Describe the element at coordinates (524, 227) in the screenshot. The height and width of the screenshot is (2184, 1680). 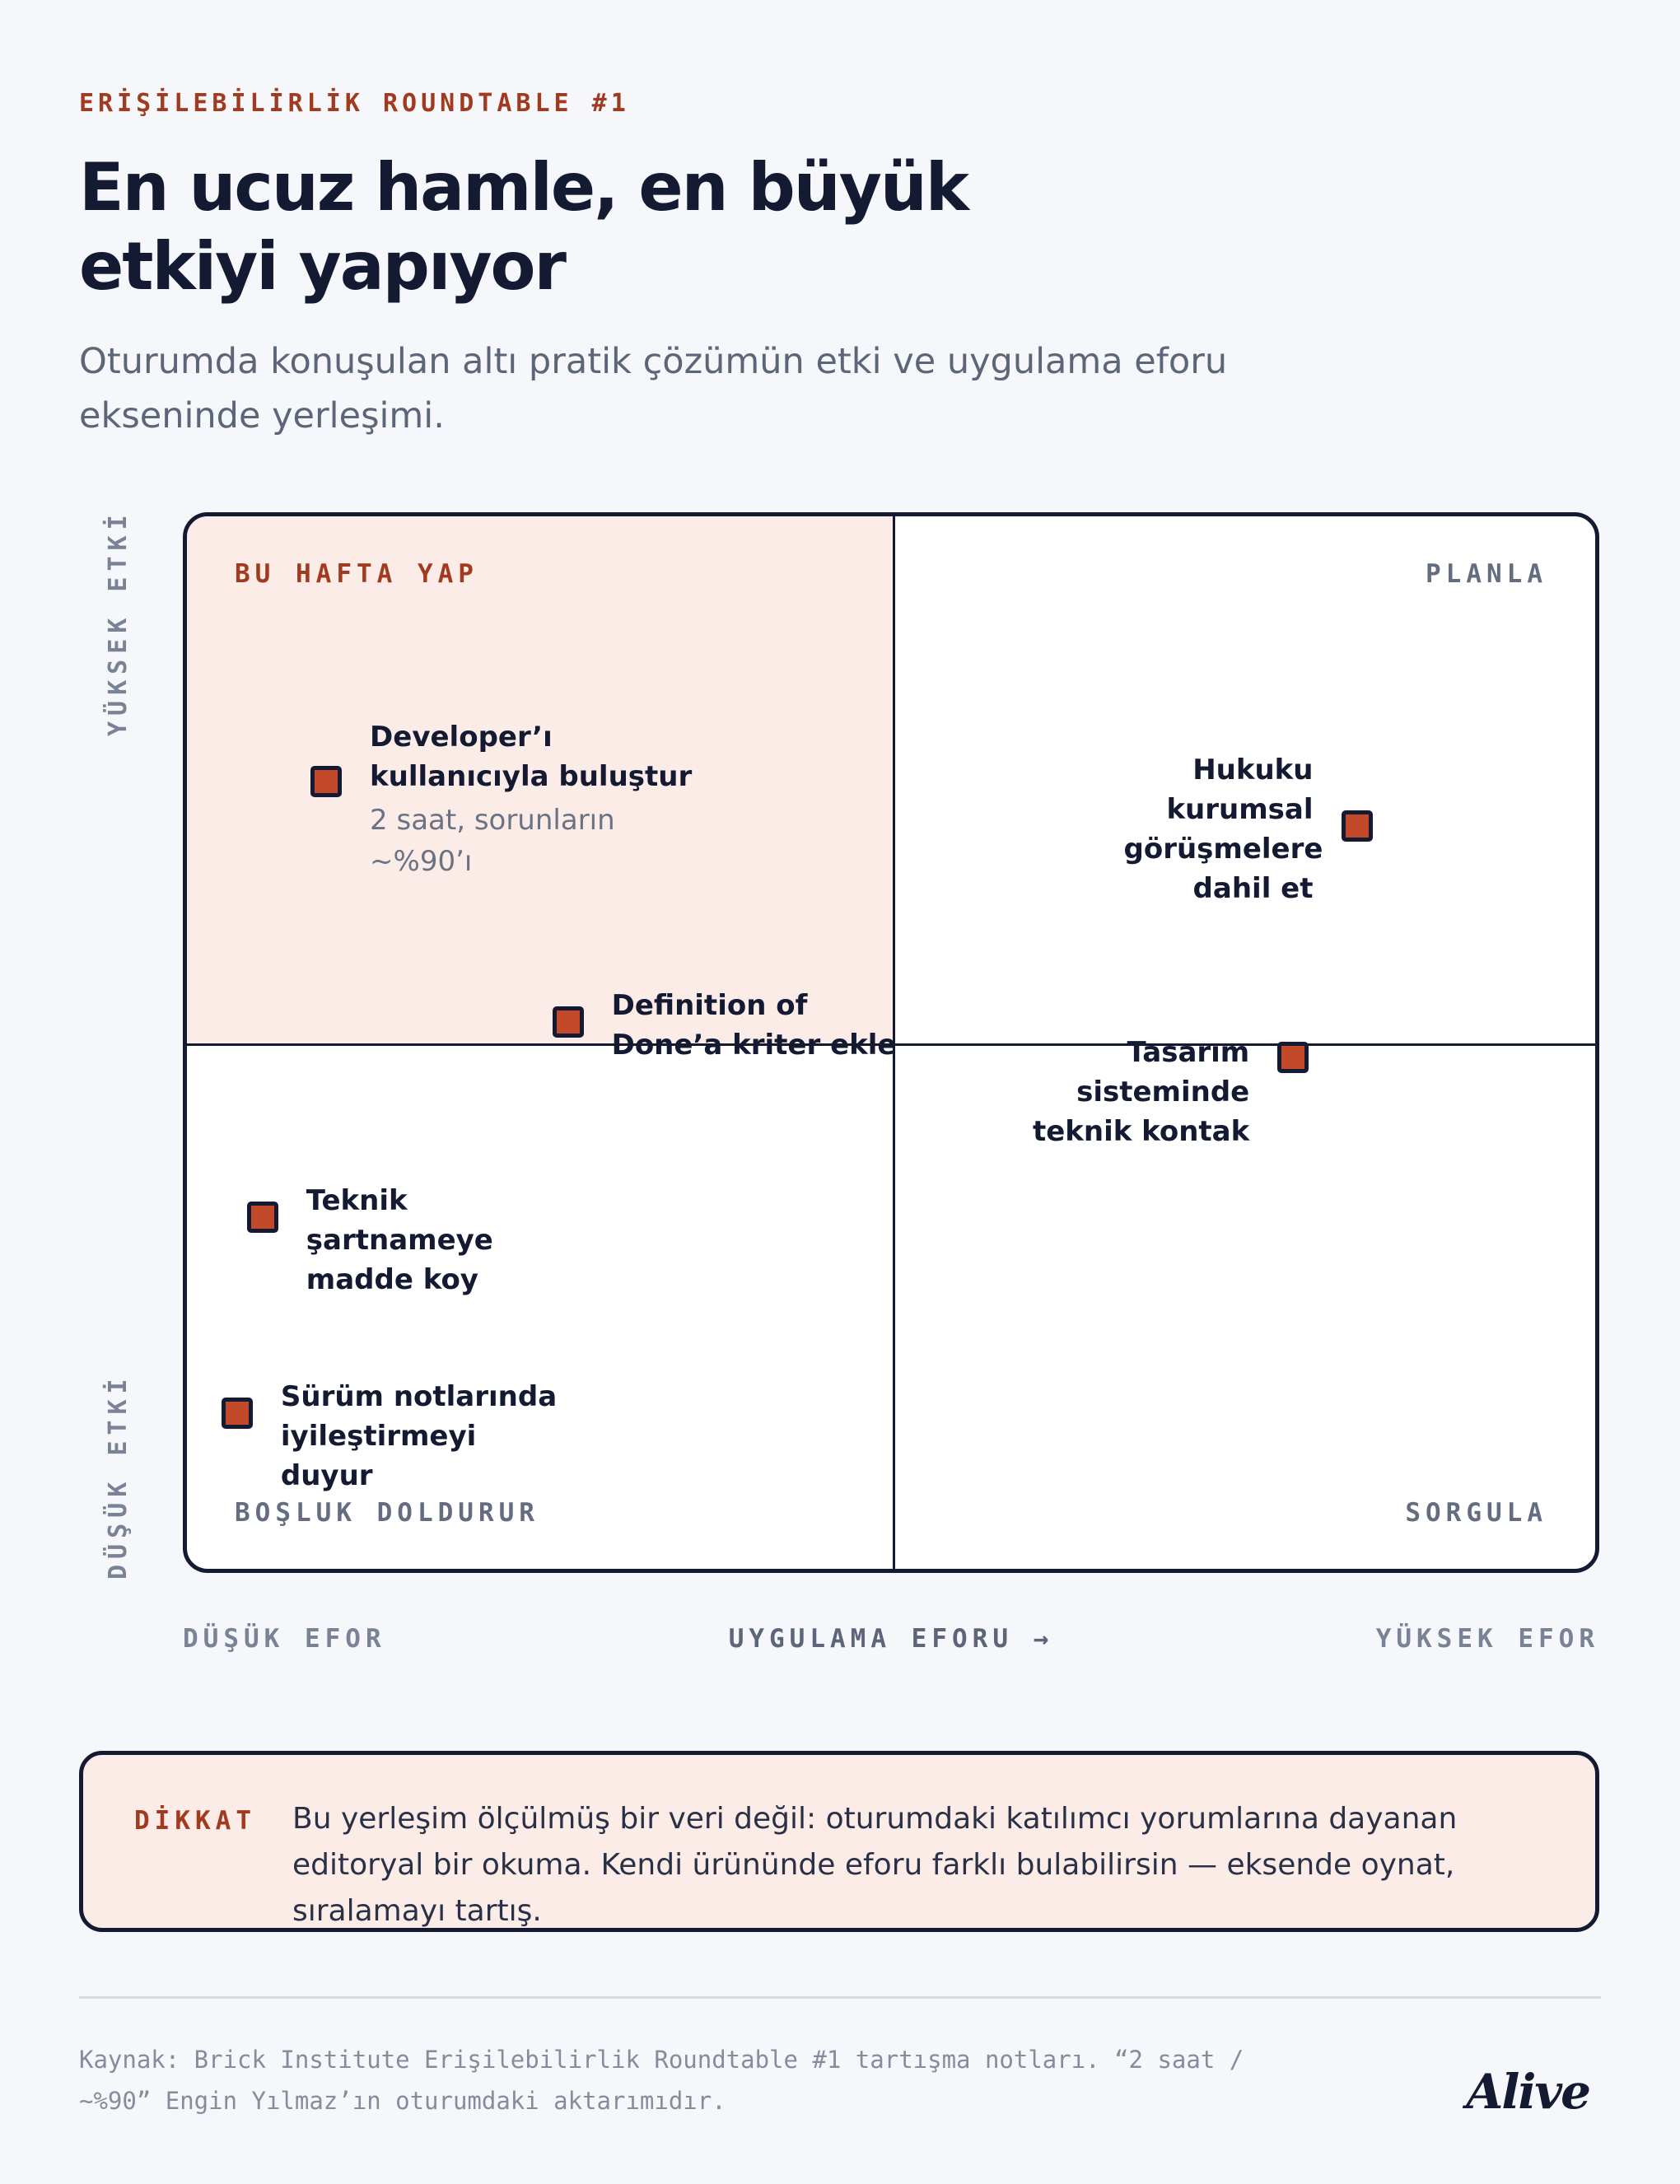
I see `page-title: En ucuz hamle, en büyük etkiyi yapıyor` at that location.